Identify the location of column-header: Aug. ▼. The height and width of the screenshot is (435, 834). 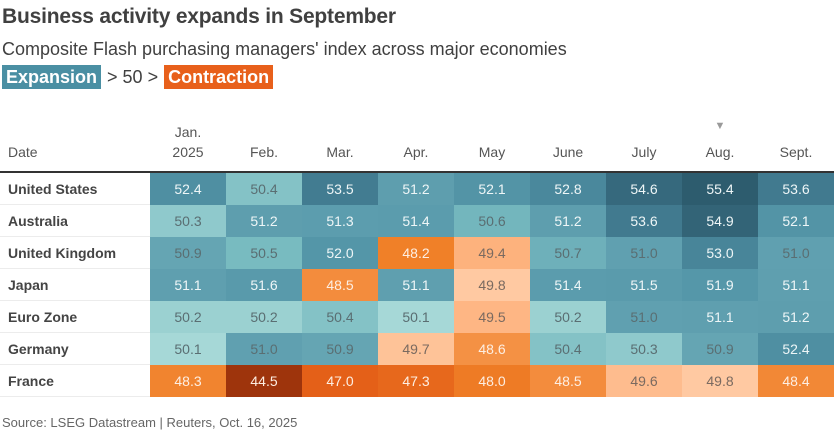
(720, 145).